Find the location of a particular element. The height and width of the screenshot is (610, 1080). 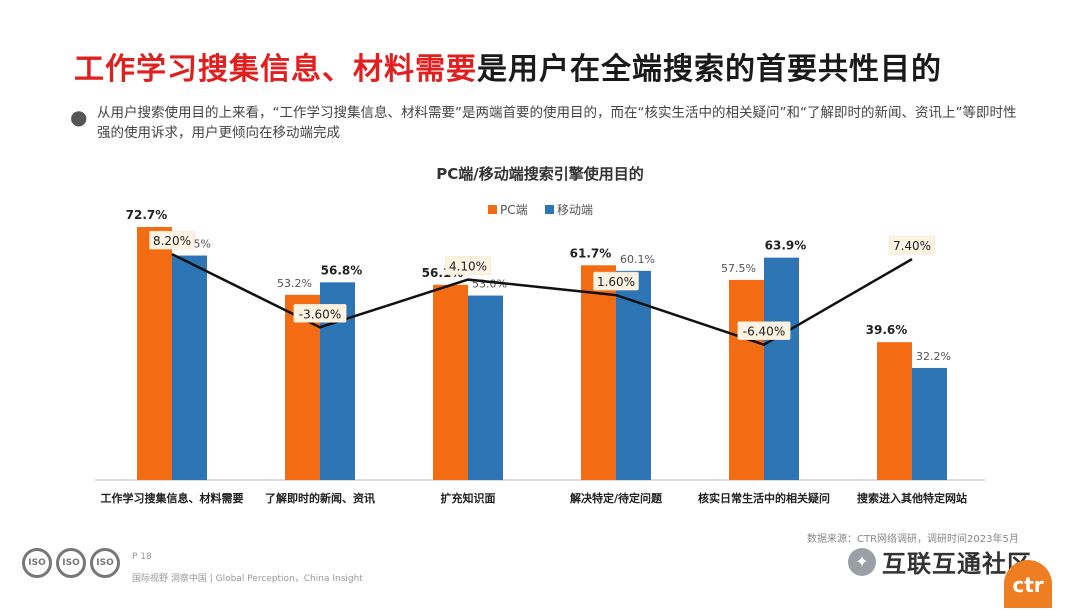

difference-label: -6.40% is located at coordinates (764, 332).